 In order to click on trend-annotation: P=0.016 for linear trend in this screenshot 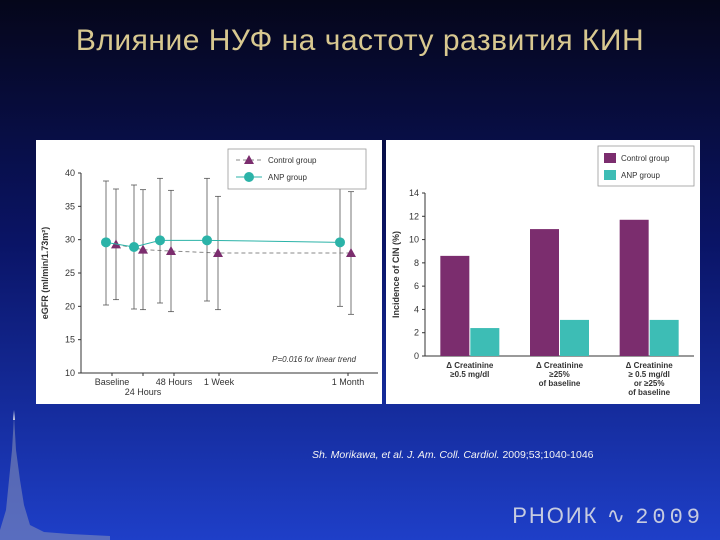, I will do `click(314, 359)`.